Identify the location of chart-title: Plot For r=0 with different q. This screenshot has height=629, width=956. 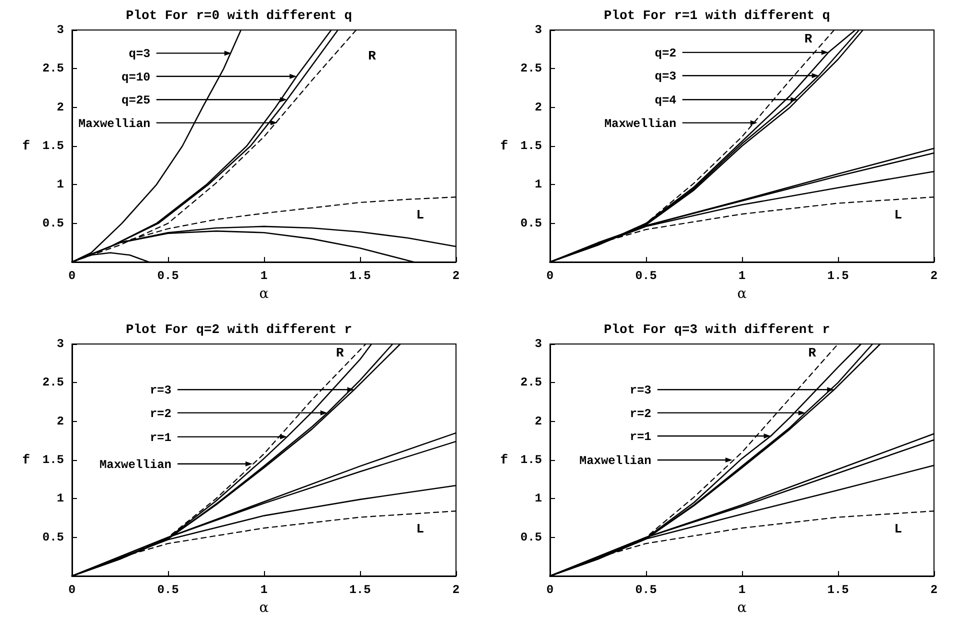
(239, 15).